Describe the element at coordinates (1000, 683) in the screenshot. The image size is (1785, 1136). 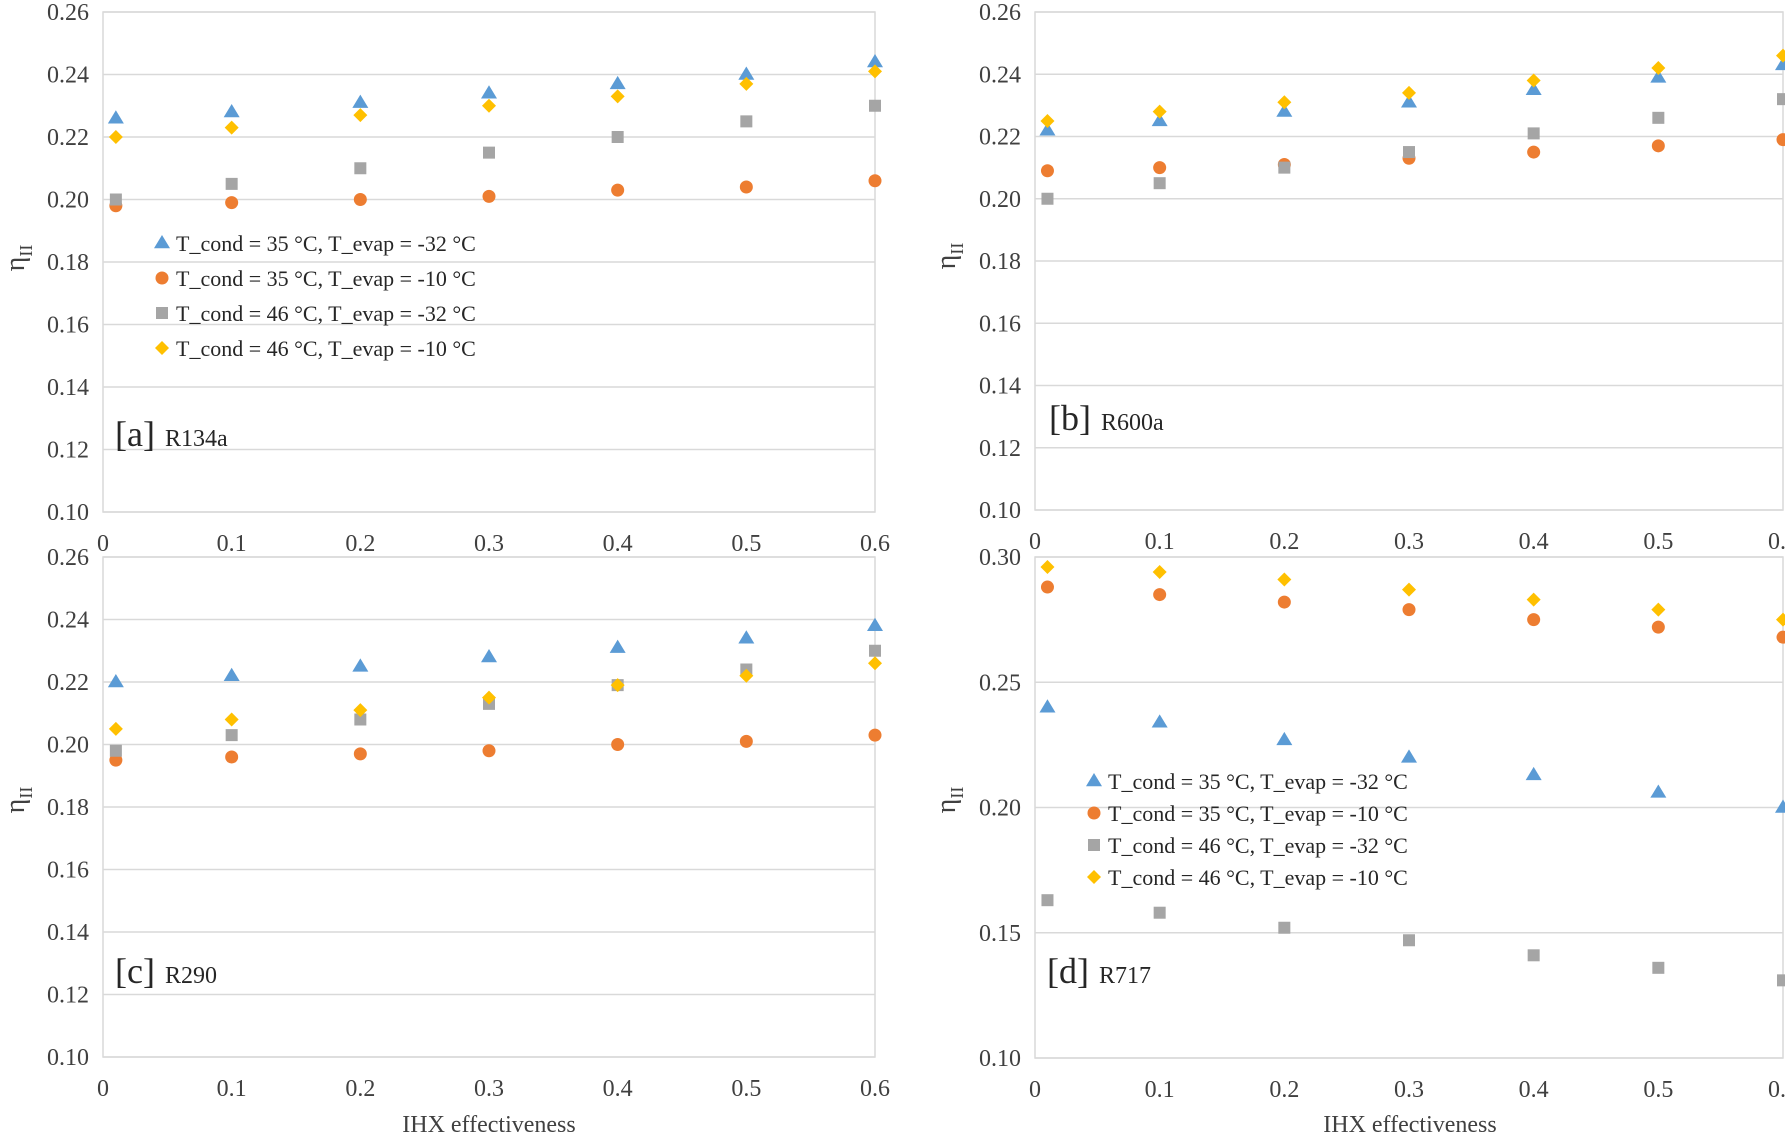
I see `y-tick-label: 0.25` at that location.